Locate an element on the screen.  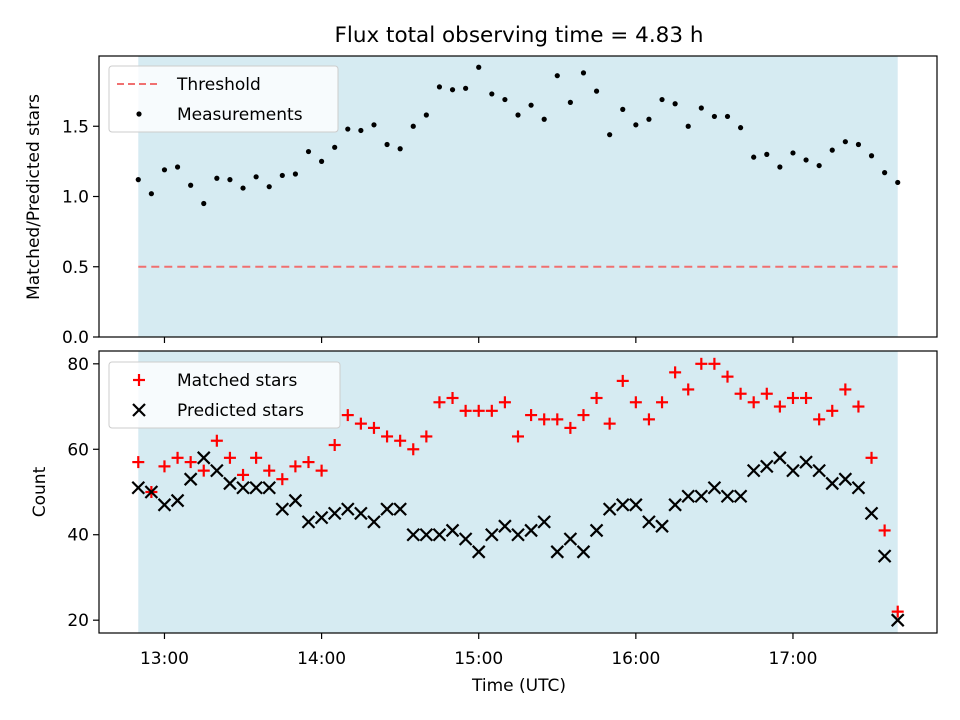
predicted-legend-label: Predicted stars is located at coordinates (240, 411).